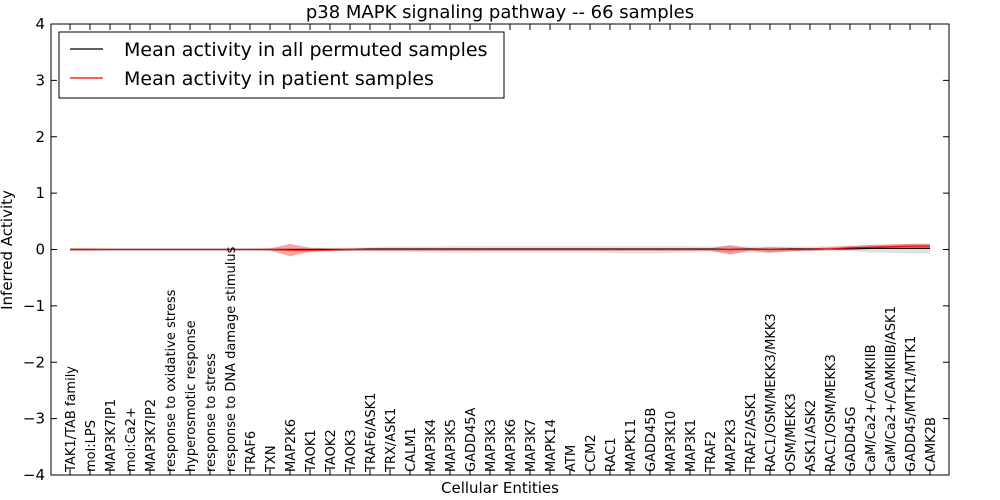 This screenshot has width=1000, height=500. I want to click on y-tick-label: 0, so click(40, 250).